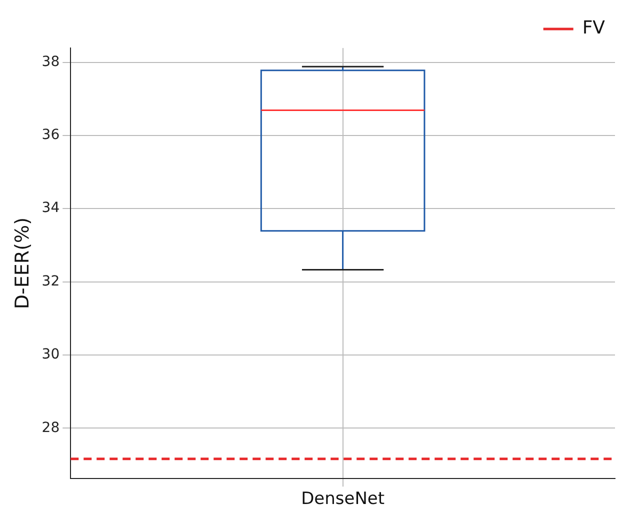  Describe the element at coordinates (22, 264) in the screenshot. I see `y-axis-title: D-EER(%)` at that location.